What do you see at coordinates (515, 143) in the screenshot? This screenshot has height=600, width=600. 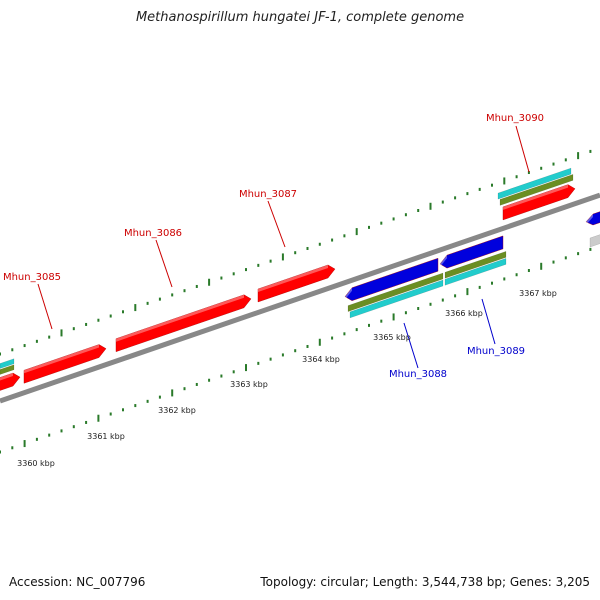 I see `gene-label-mhun-3090: Mhun_3090` at bounding box center [515, 143].